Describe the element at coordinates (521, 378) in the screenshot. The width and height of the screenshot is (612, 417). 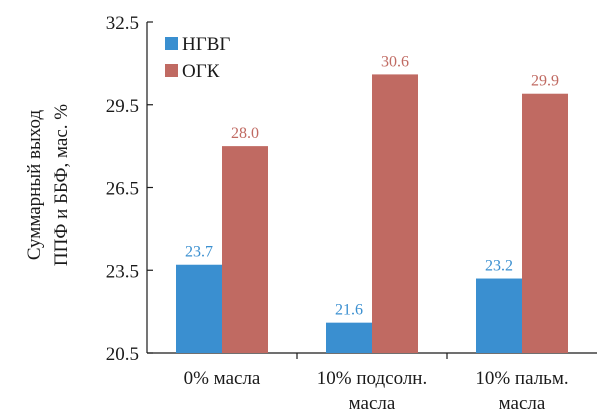
I see `x-category-label: 10% пальм.` at that location.